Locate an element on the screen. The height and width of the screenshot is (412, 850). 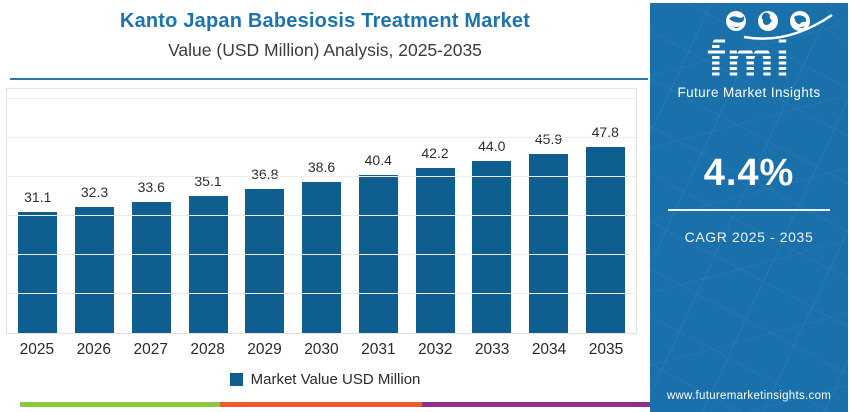
bar-slot: 38.6 is located at coordinates (322, 211).